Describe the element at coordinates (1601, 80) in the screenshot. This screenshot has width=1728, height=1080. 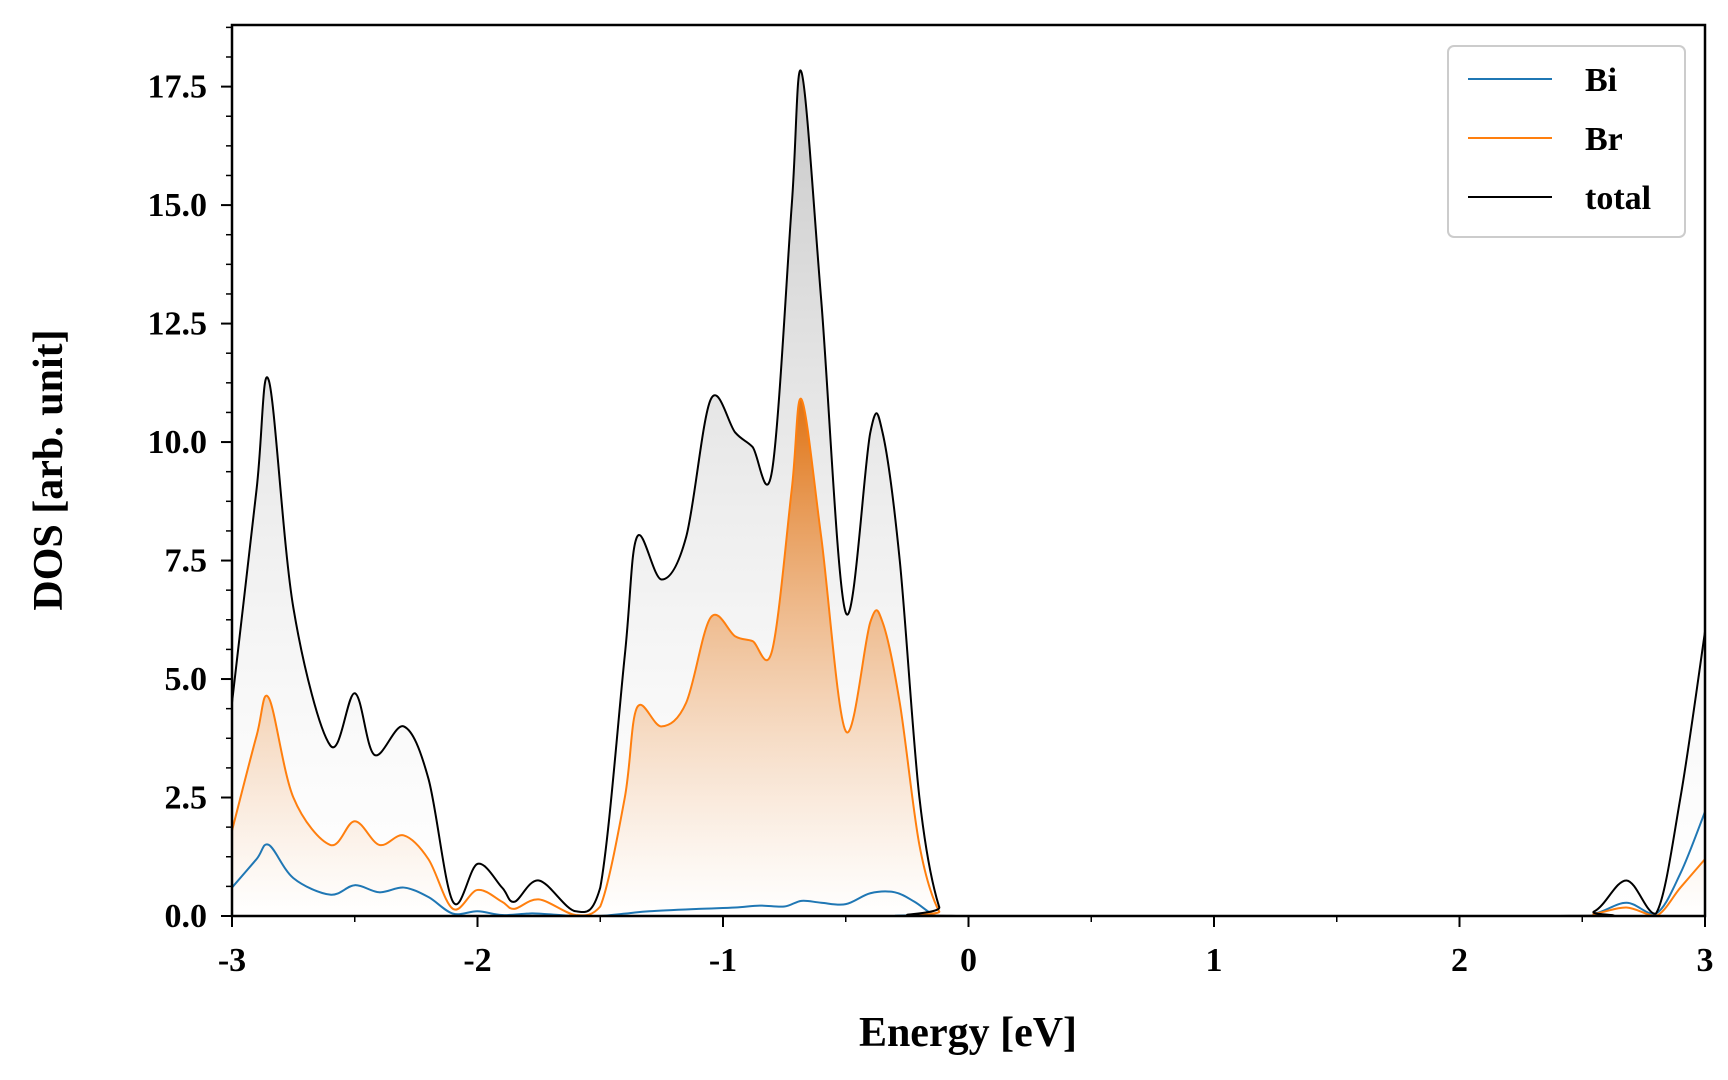
I see `legend-label-bi: Bi` at that location.